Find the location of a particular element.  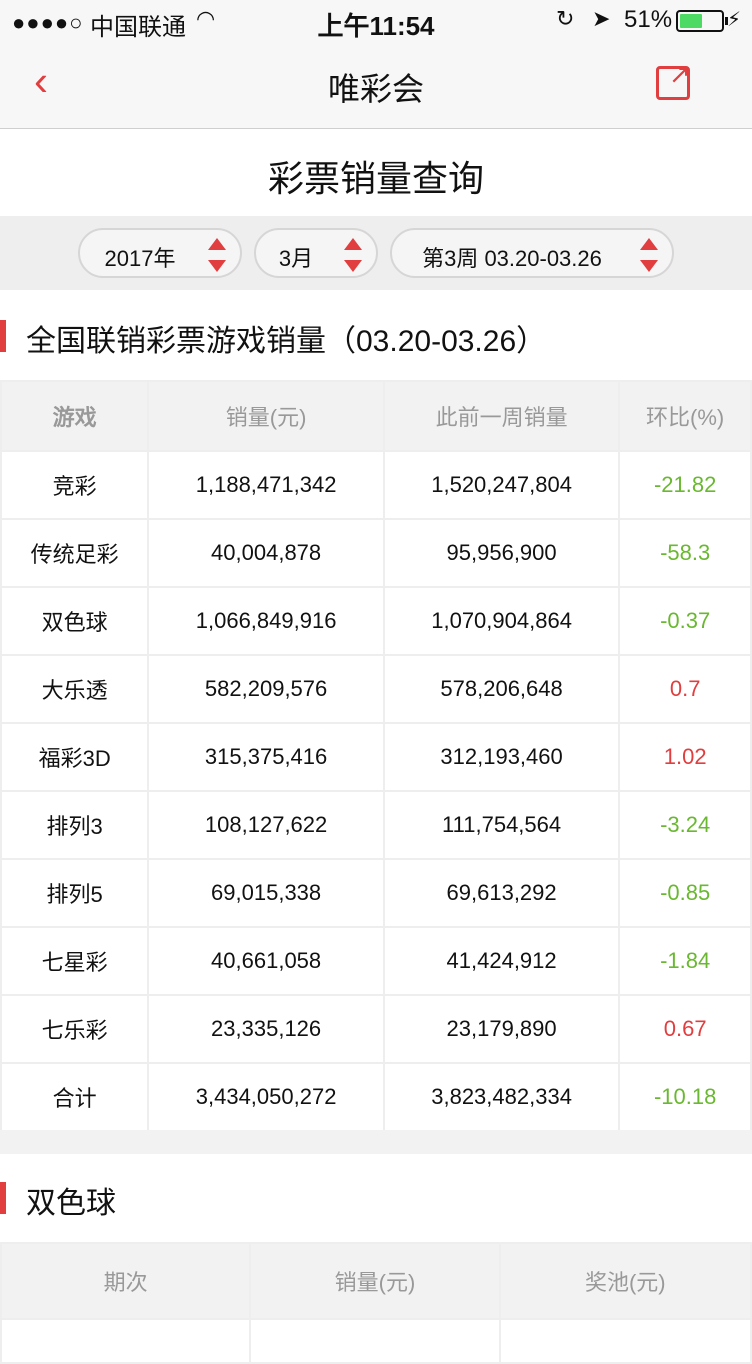

carrier-name: 中国联通 is located at coordinates (138, 27).